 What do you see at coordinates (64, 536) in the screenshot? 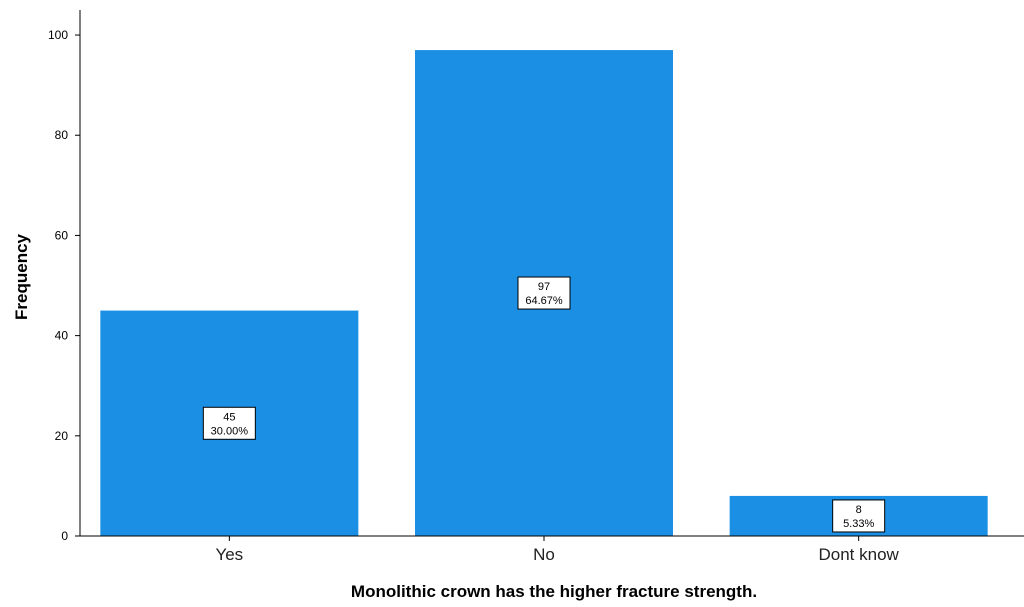
I see `y-tick-label: 0` at bounding box center [64, 536].